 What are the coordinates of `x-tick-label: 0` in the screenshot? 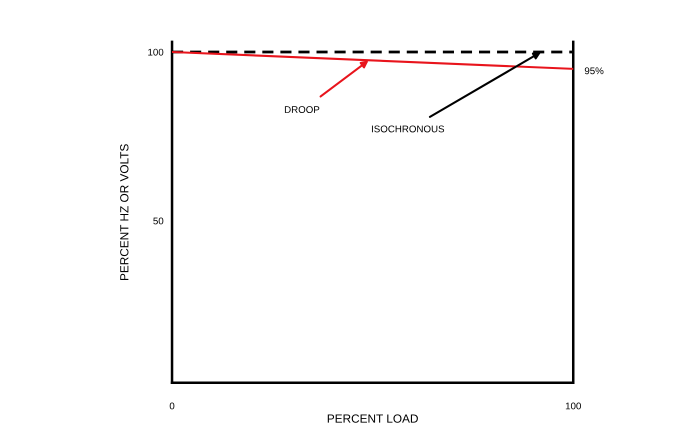 It's located at (172, 406).